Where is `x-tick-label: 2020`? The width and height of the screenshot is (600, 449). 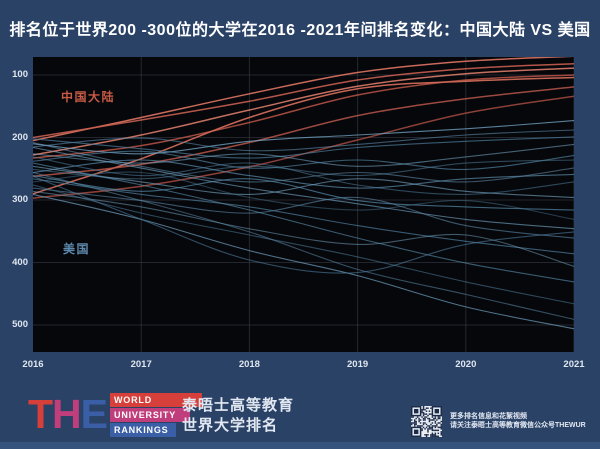
x-tick-label: 2020 is located at coordinates (466, 364).